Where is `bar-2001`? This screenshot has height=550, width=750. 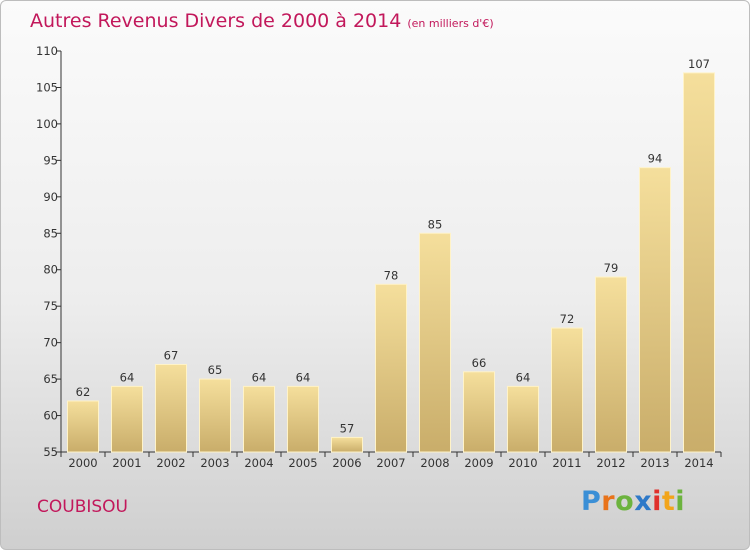
bar-2001 is located at coordinates (127, 419).